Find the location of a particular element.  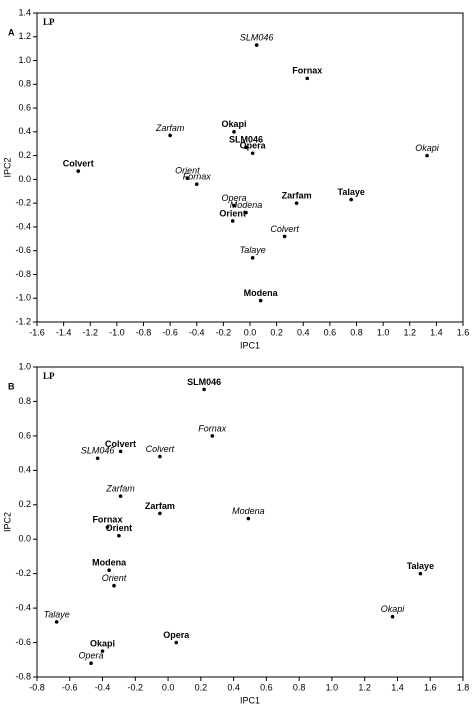

y-tick-label: -0.8 is located at coordinates (23, 676).